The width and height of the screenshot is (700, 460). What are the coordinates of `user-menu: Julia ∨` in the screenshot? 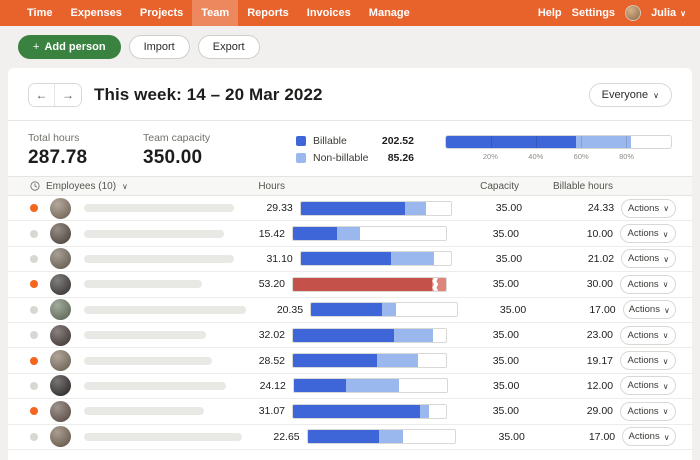 It's located at (668, 13).